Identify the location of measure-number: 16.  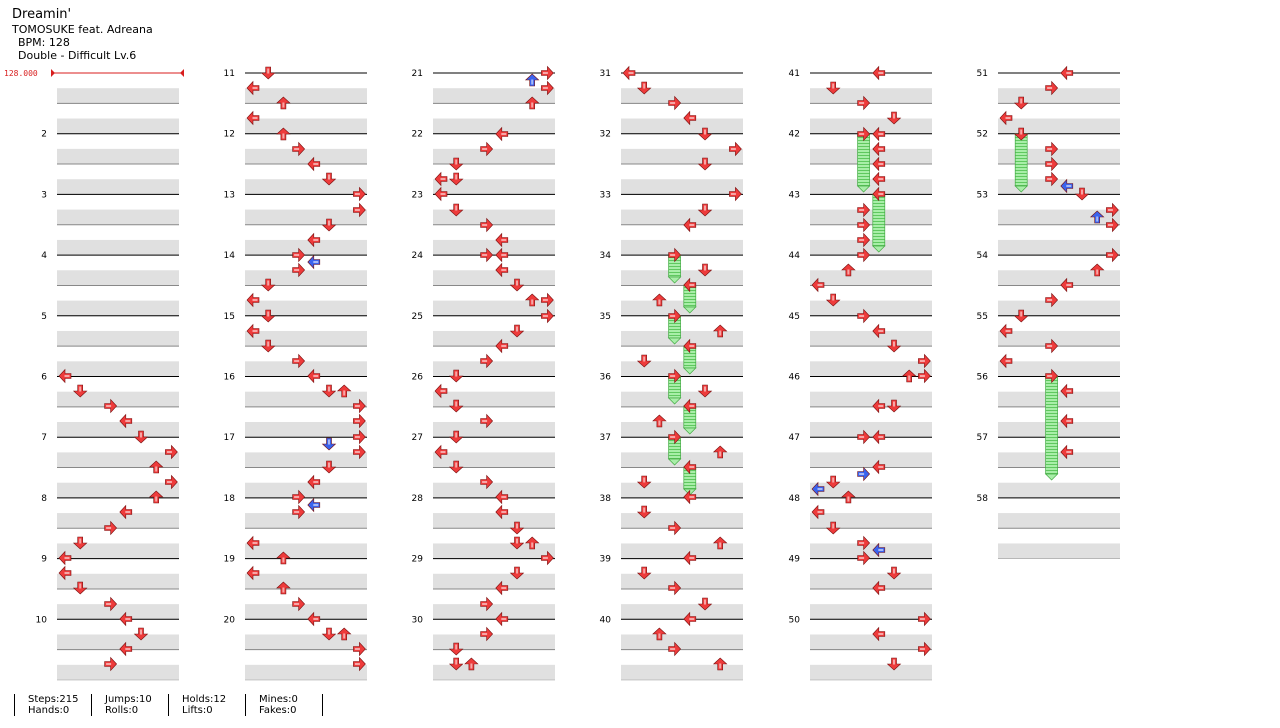
(230, 378).